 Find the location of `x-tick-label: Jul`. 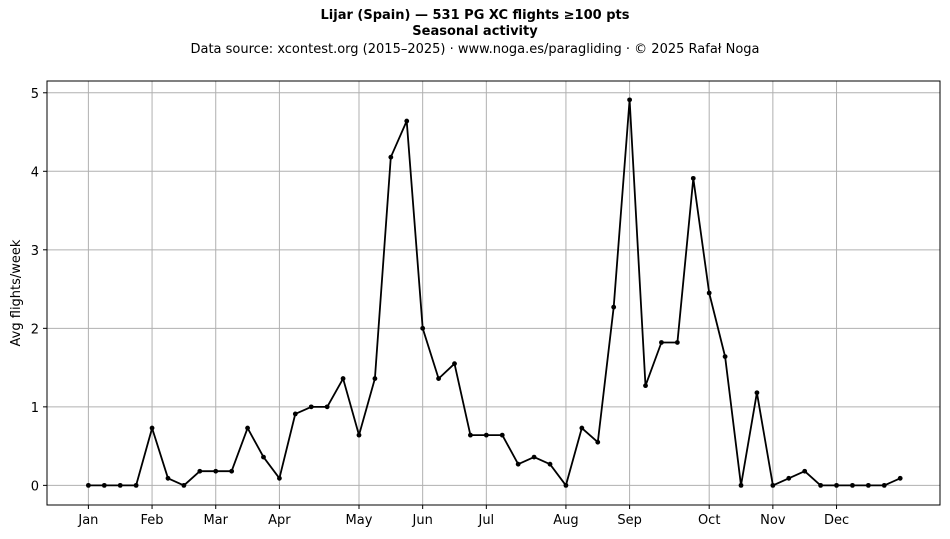

x-tick-label: Jul is located at coordinates (485, 520).